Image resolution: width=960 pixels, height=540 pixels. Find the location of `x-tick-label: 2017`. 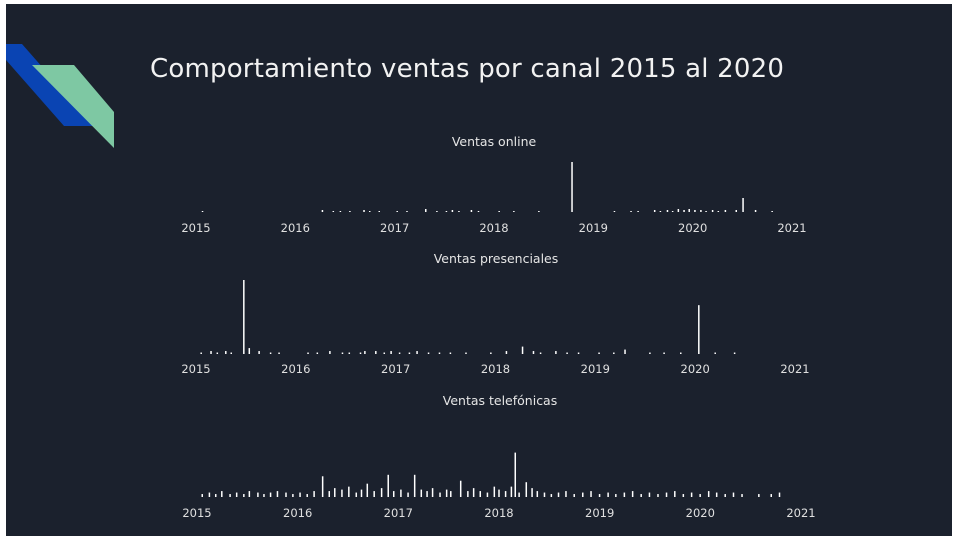

x-tick-label: 2017 is located at coordinates (394, 228).